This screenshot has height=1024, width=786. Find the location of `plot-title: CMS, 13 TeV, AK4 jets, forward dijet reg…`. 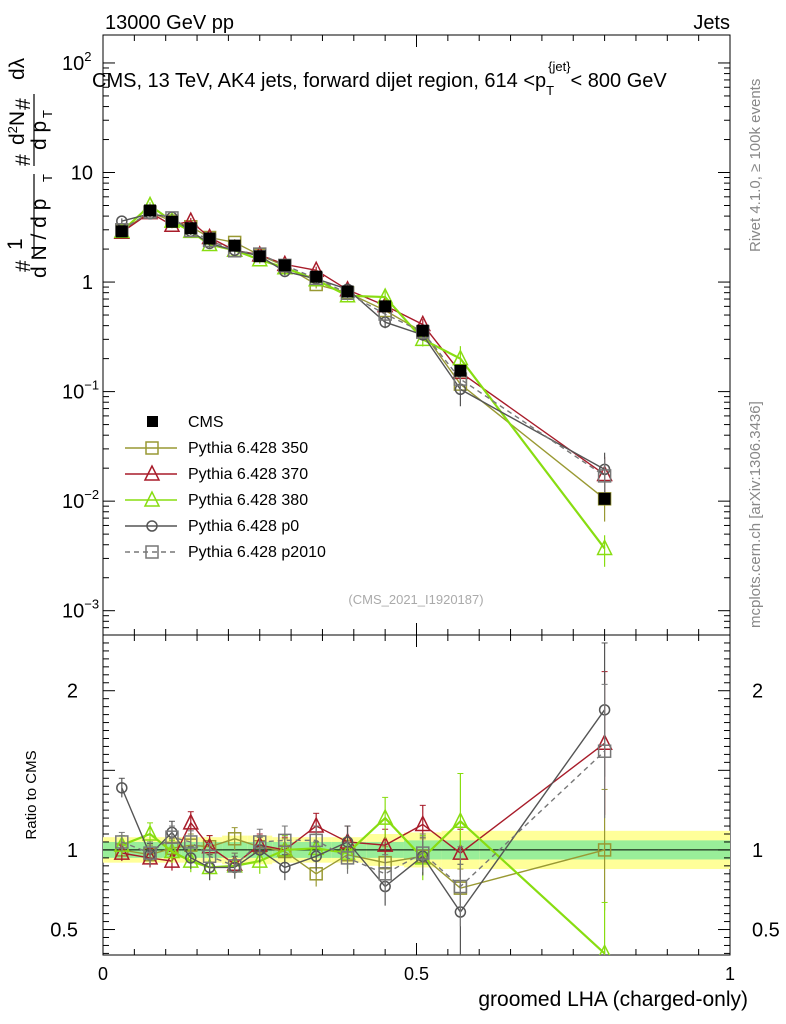

plot-title: CMS, 13 TeV, AK4 jets, forward dijet reg… is located at coordinates (379, 78).